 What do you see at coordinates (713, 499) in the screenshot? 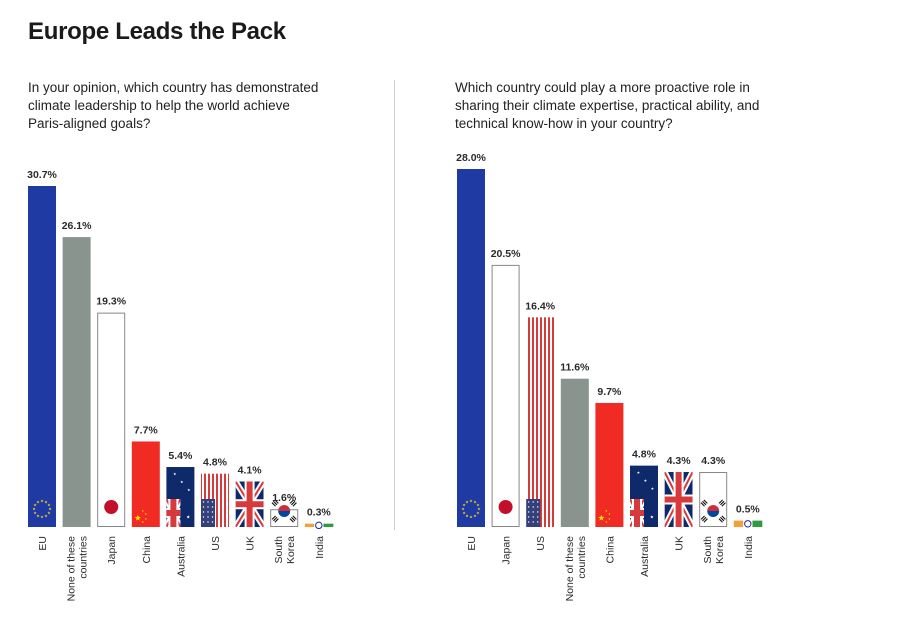
I see `right-bar-south-korea` at bounding box center [713, 499].